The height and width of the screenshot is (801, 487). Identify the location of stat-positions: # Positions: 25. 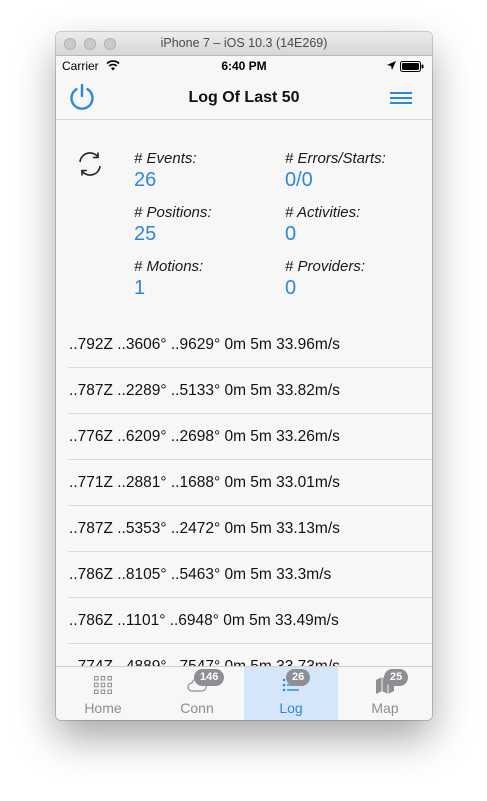
(173, 225).